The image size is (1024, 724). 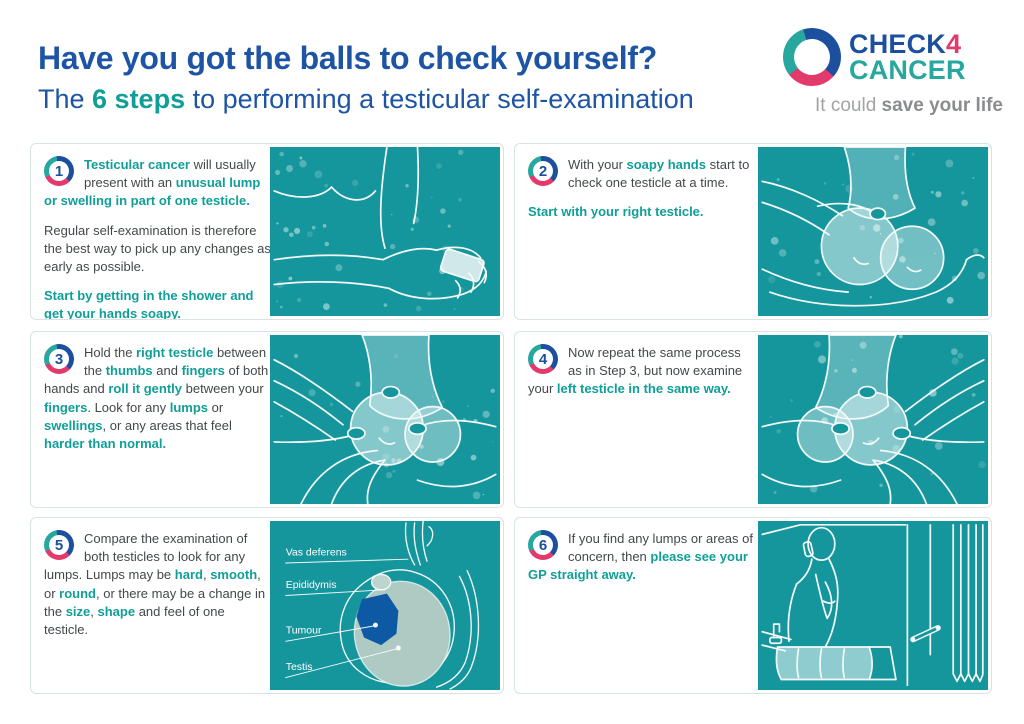 What do you see at coordinates (873, 231) in the screenshot?
I see `step-2-illustration-cradling` at bounding box center [873, 231].